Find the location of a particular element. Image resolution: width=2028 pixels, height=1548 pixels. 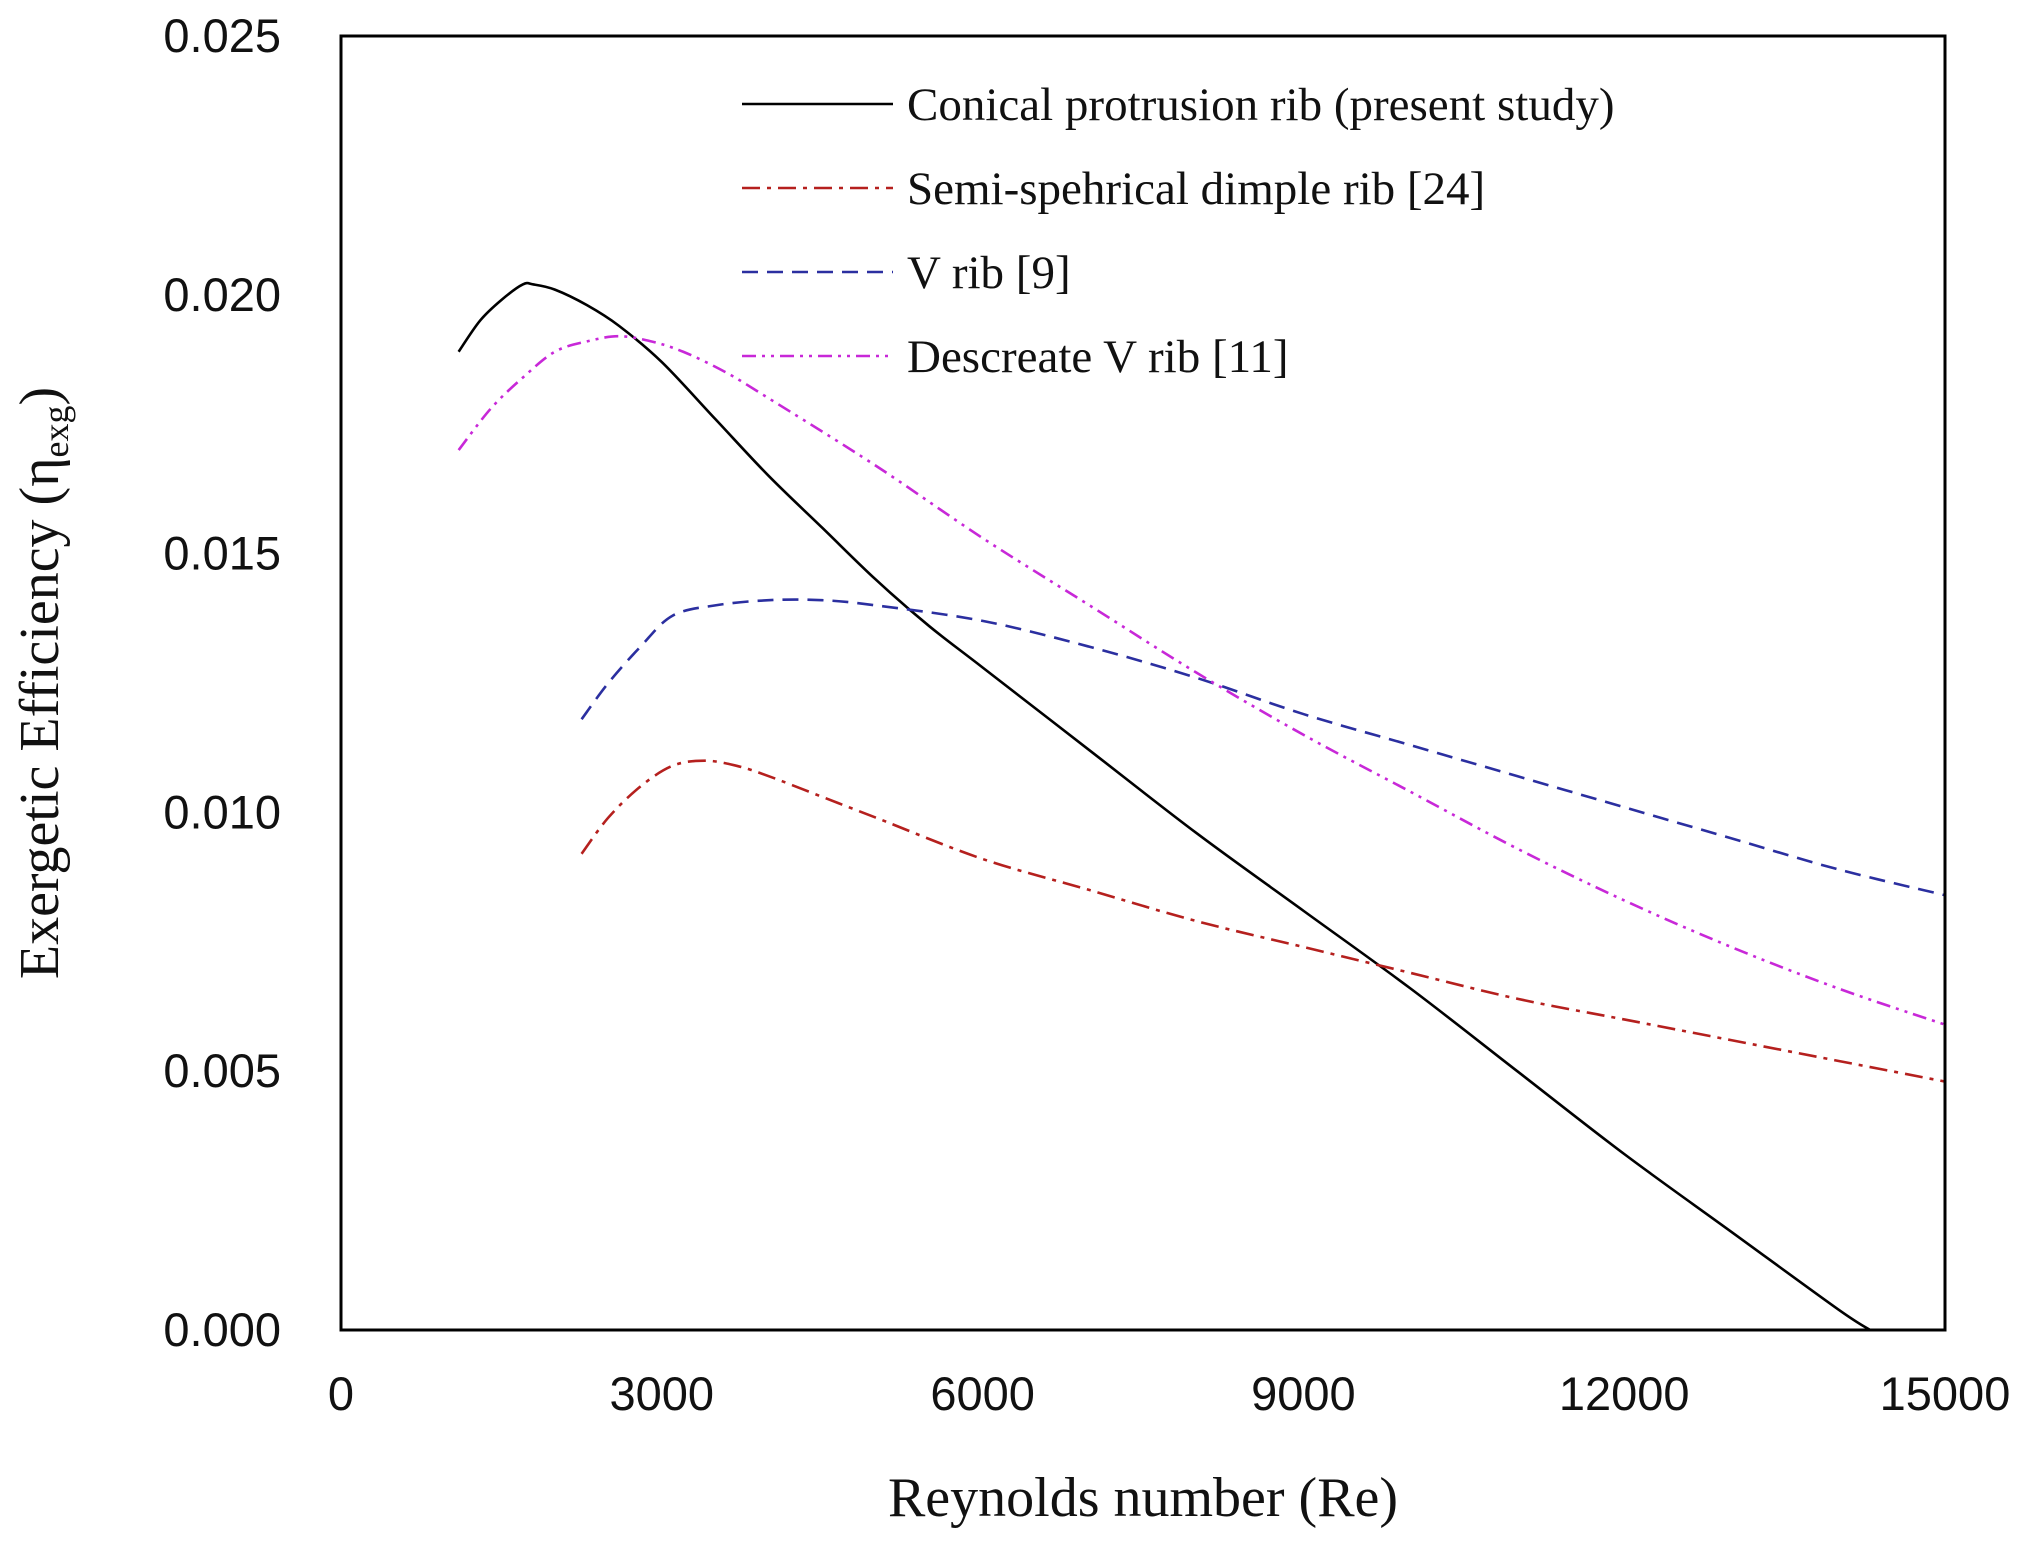

series-line-semi-spherical-dimple is located at coordinates (1263, 921).